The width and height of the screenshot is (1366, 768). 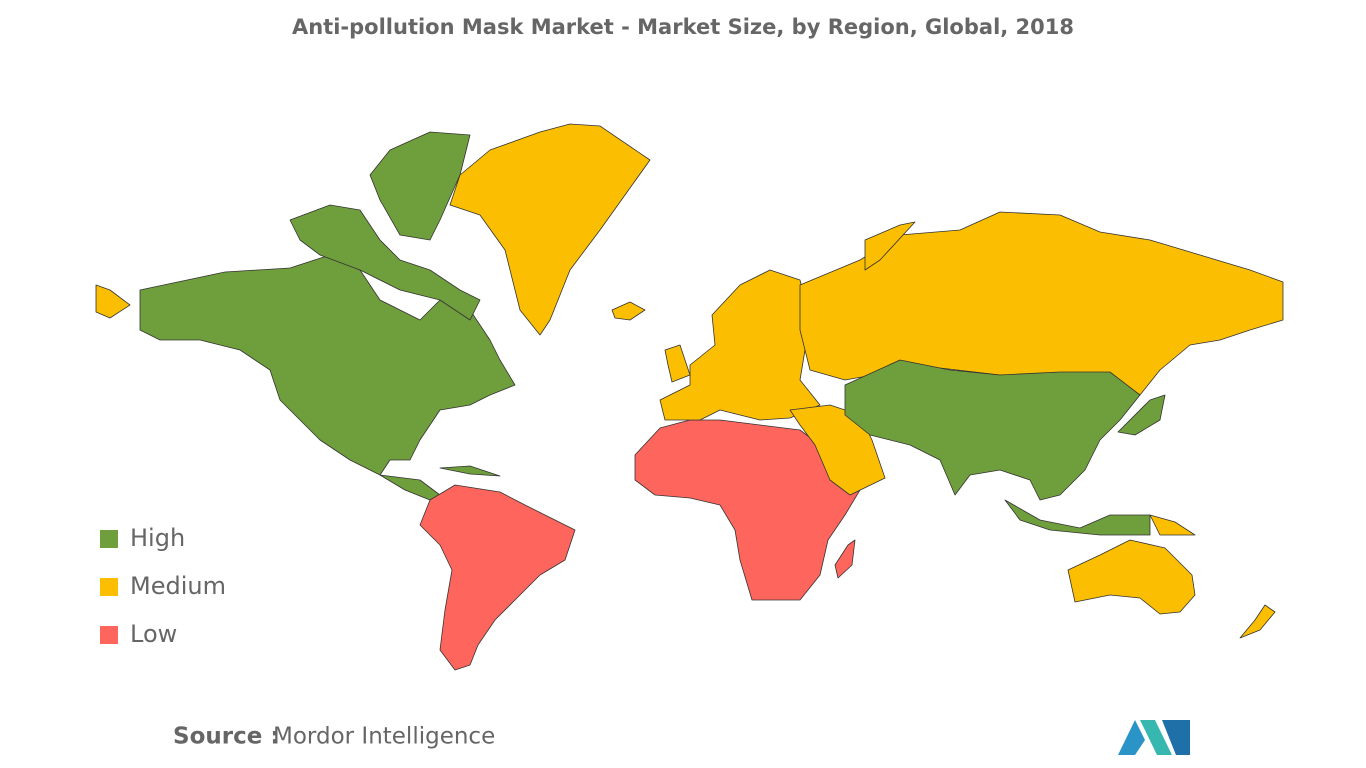 What do you see at coordinates (178, 586) in the screenshot?
I see `legend-label: Medium` at bounding box center [178, 586].